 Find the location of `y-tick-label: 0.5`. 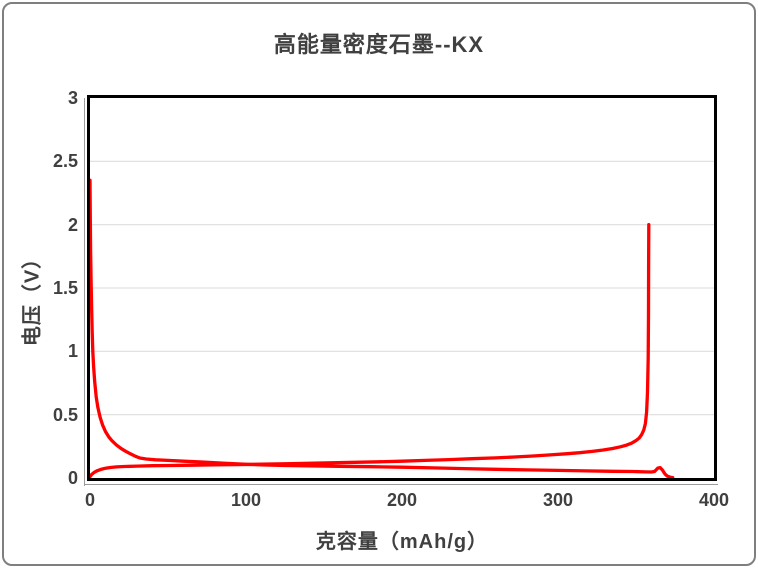

y-tick-label: 0.5 is located at coordinates (65, 414).